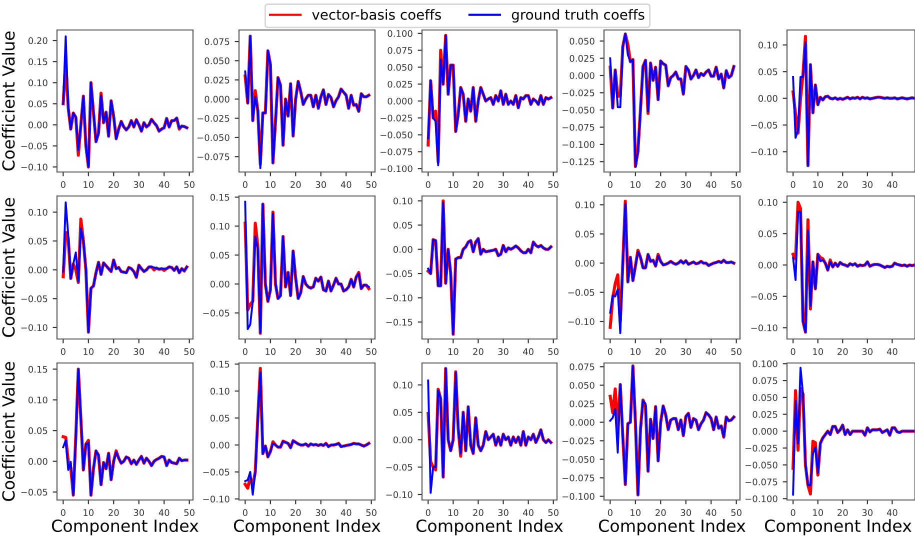 This screenshot has height=540, width=915. What do you see at coordinates (578, 16) in the screenshot?
I see `legend-label: ground truth coeffs` at bounding box center [578, 16].